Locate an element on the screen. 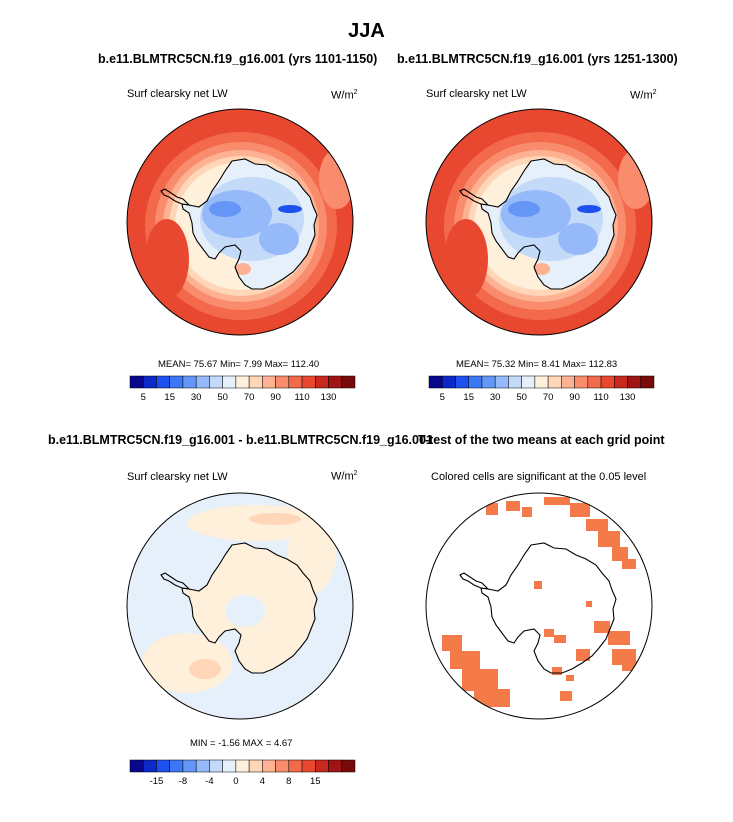 The image size is (733, 822). panel2-subtitle: Surf clearsky net LW is located at coordinates (476, 94).